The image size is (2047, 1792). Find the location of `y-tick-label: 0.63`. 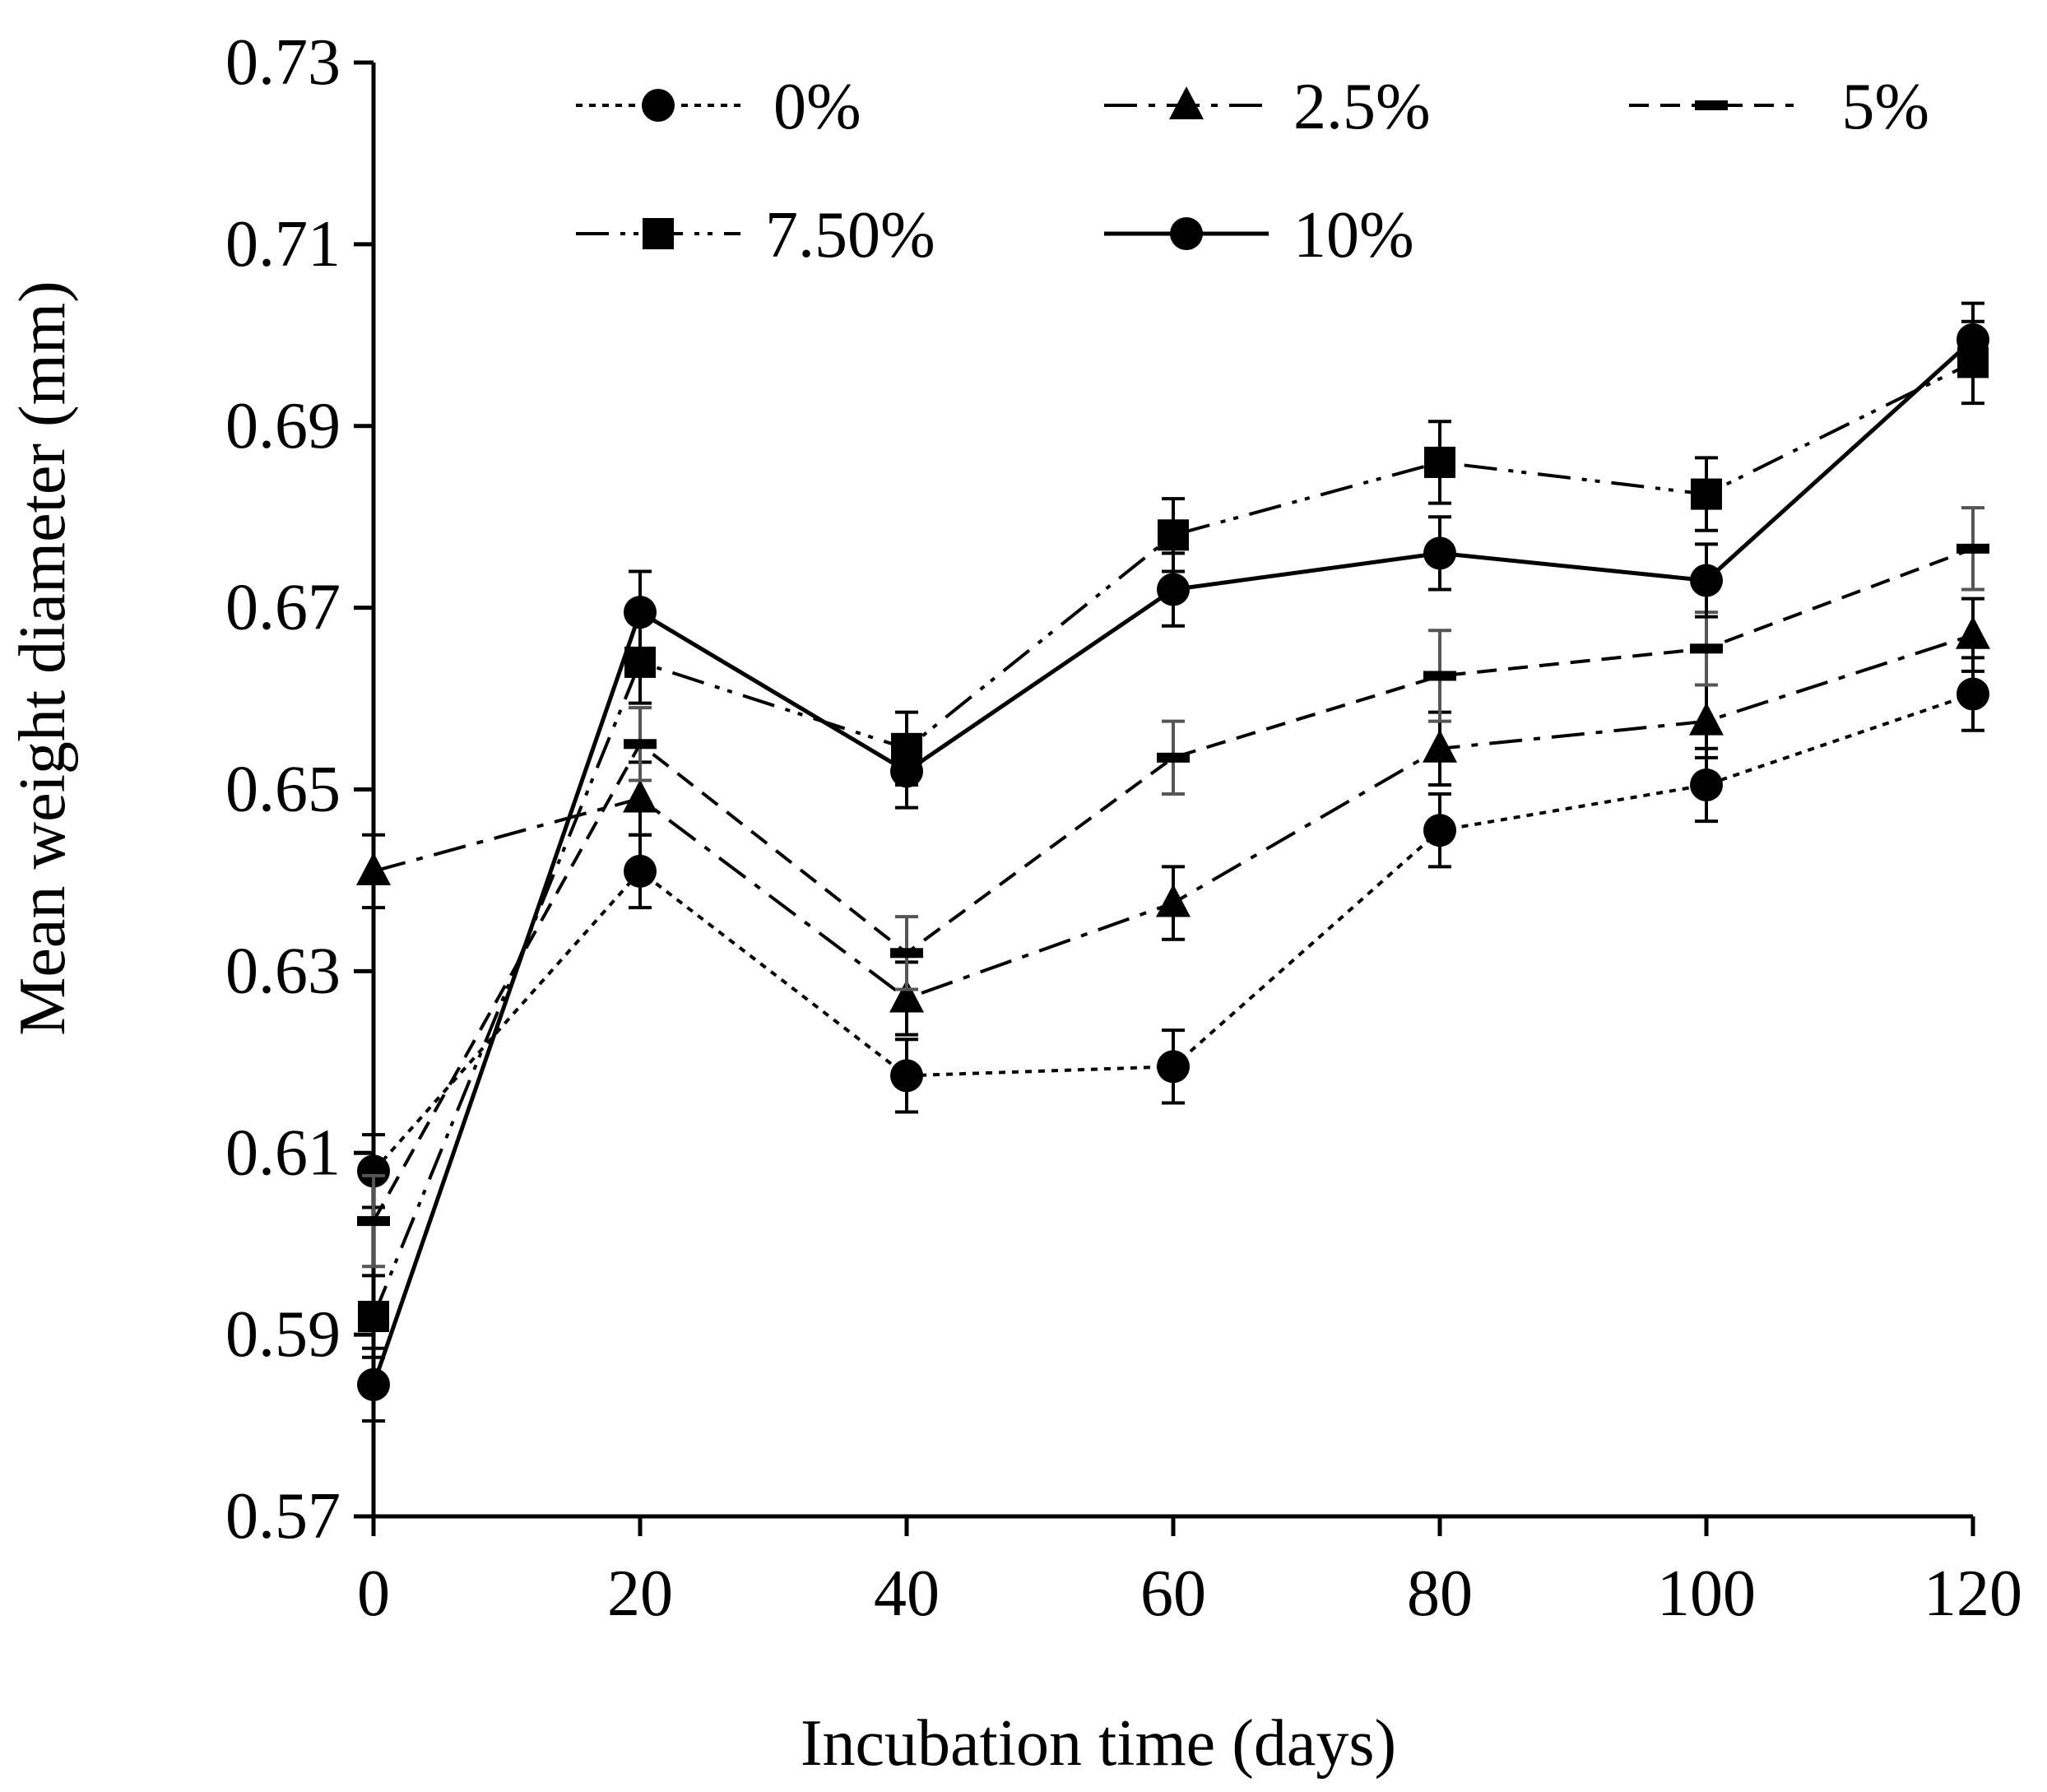

y-tick-label: 0.63 is located at coordinates (283, 971).